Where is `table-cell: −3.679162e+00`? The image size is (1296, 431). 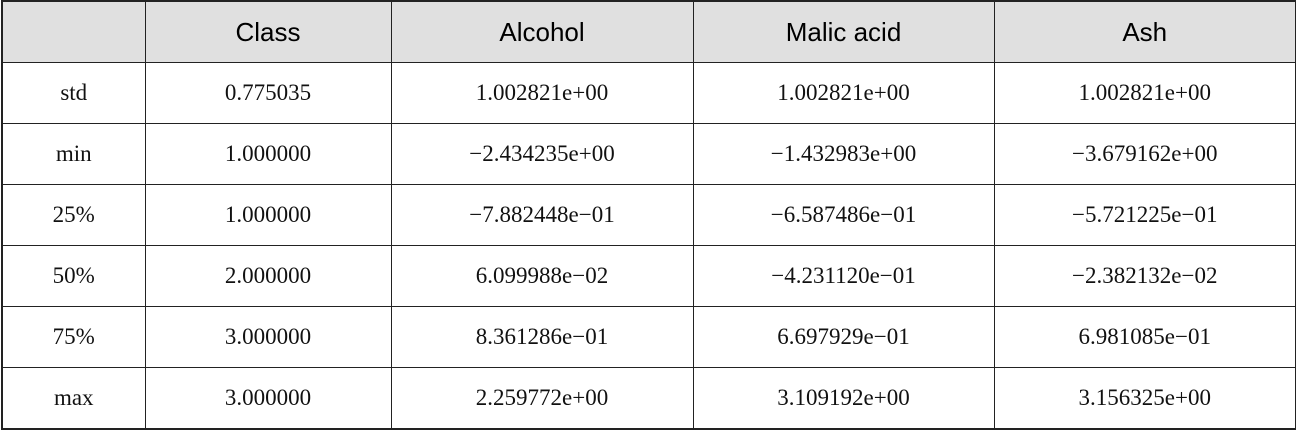
table-cell: −3.679162e+00 is located at coordinates (1144, 154).